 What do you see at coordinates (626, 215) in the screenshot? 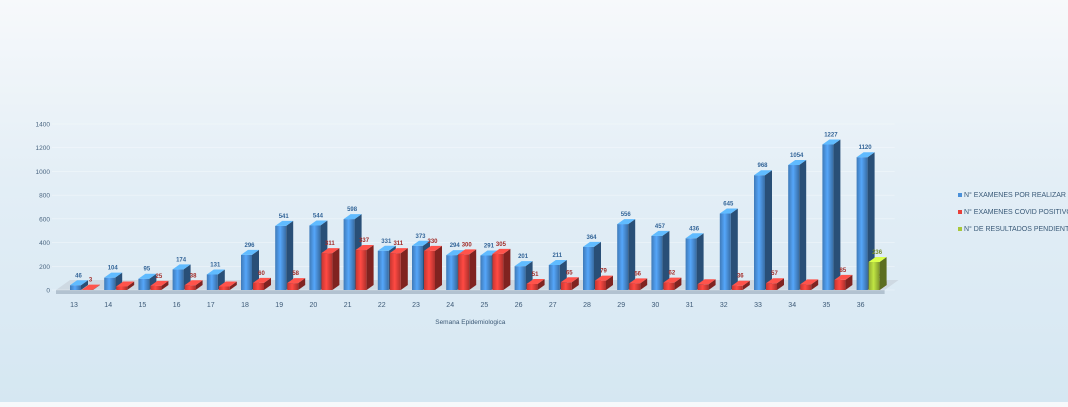
I see `data-label: 556` at bounding box center [626, 215].